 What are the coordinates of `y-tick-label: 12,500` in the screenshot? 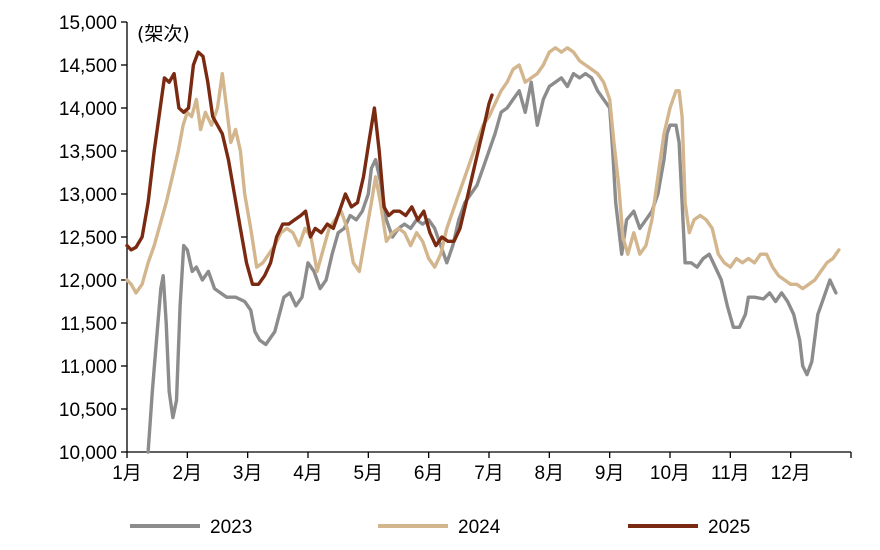 It's located at (88, 238).